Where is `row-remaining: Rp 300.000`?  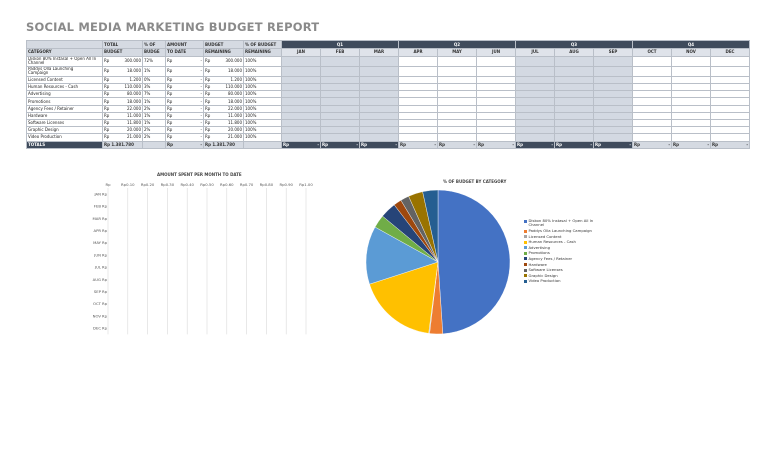
row-remaining: Rp 300.000 is located at coordinates (223, 61).